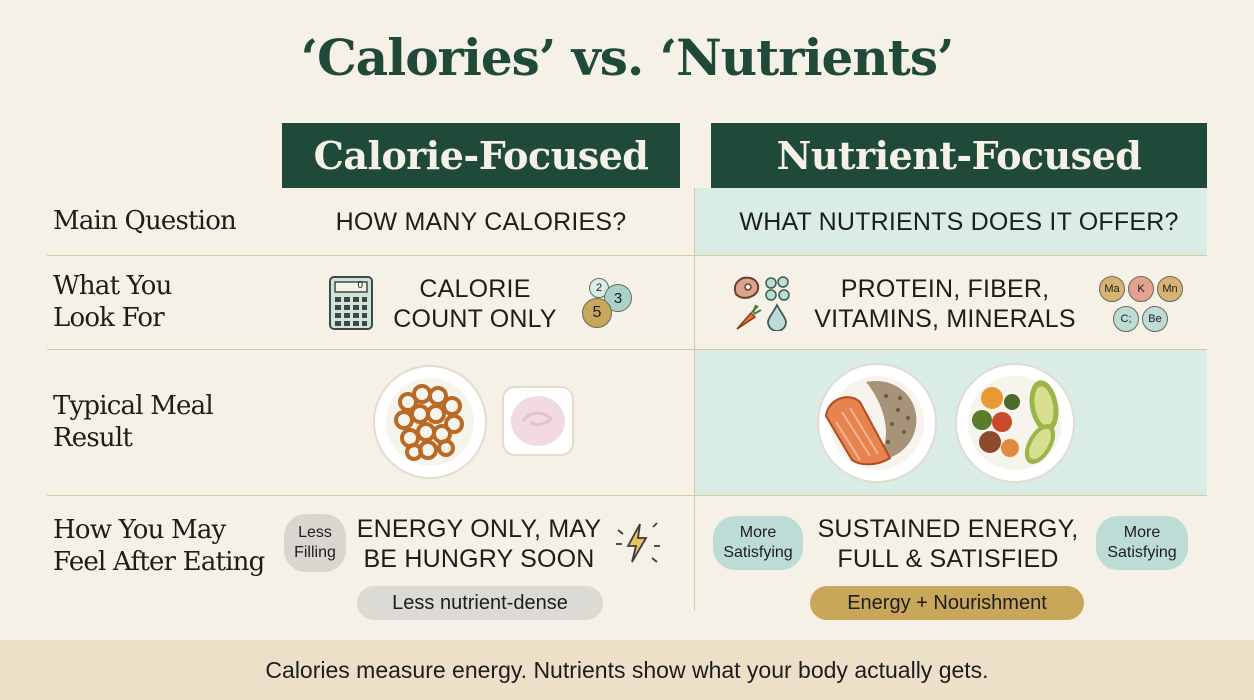 The height and width of the screenshot is (700, 1254). Describe the element at coordinates (145, 221) in the screenshot. I see `row-label-main-question: Main Question` at that location.